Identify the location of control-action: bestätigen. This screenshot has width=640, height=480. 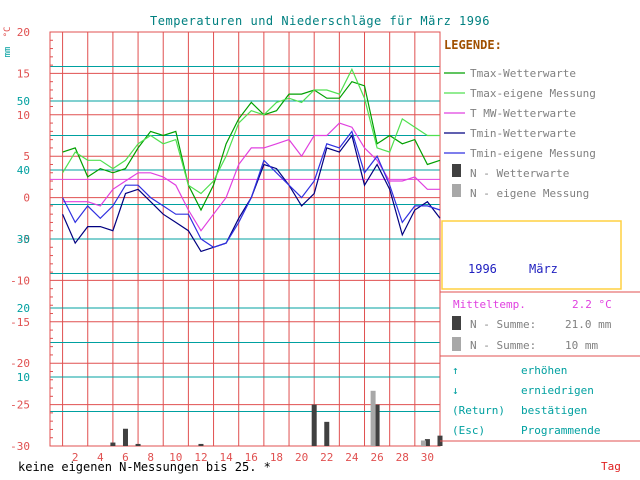
(554, 410).